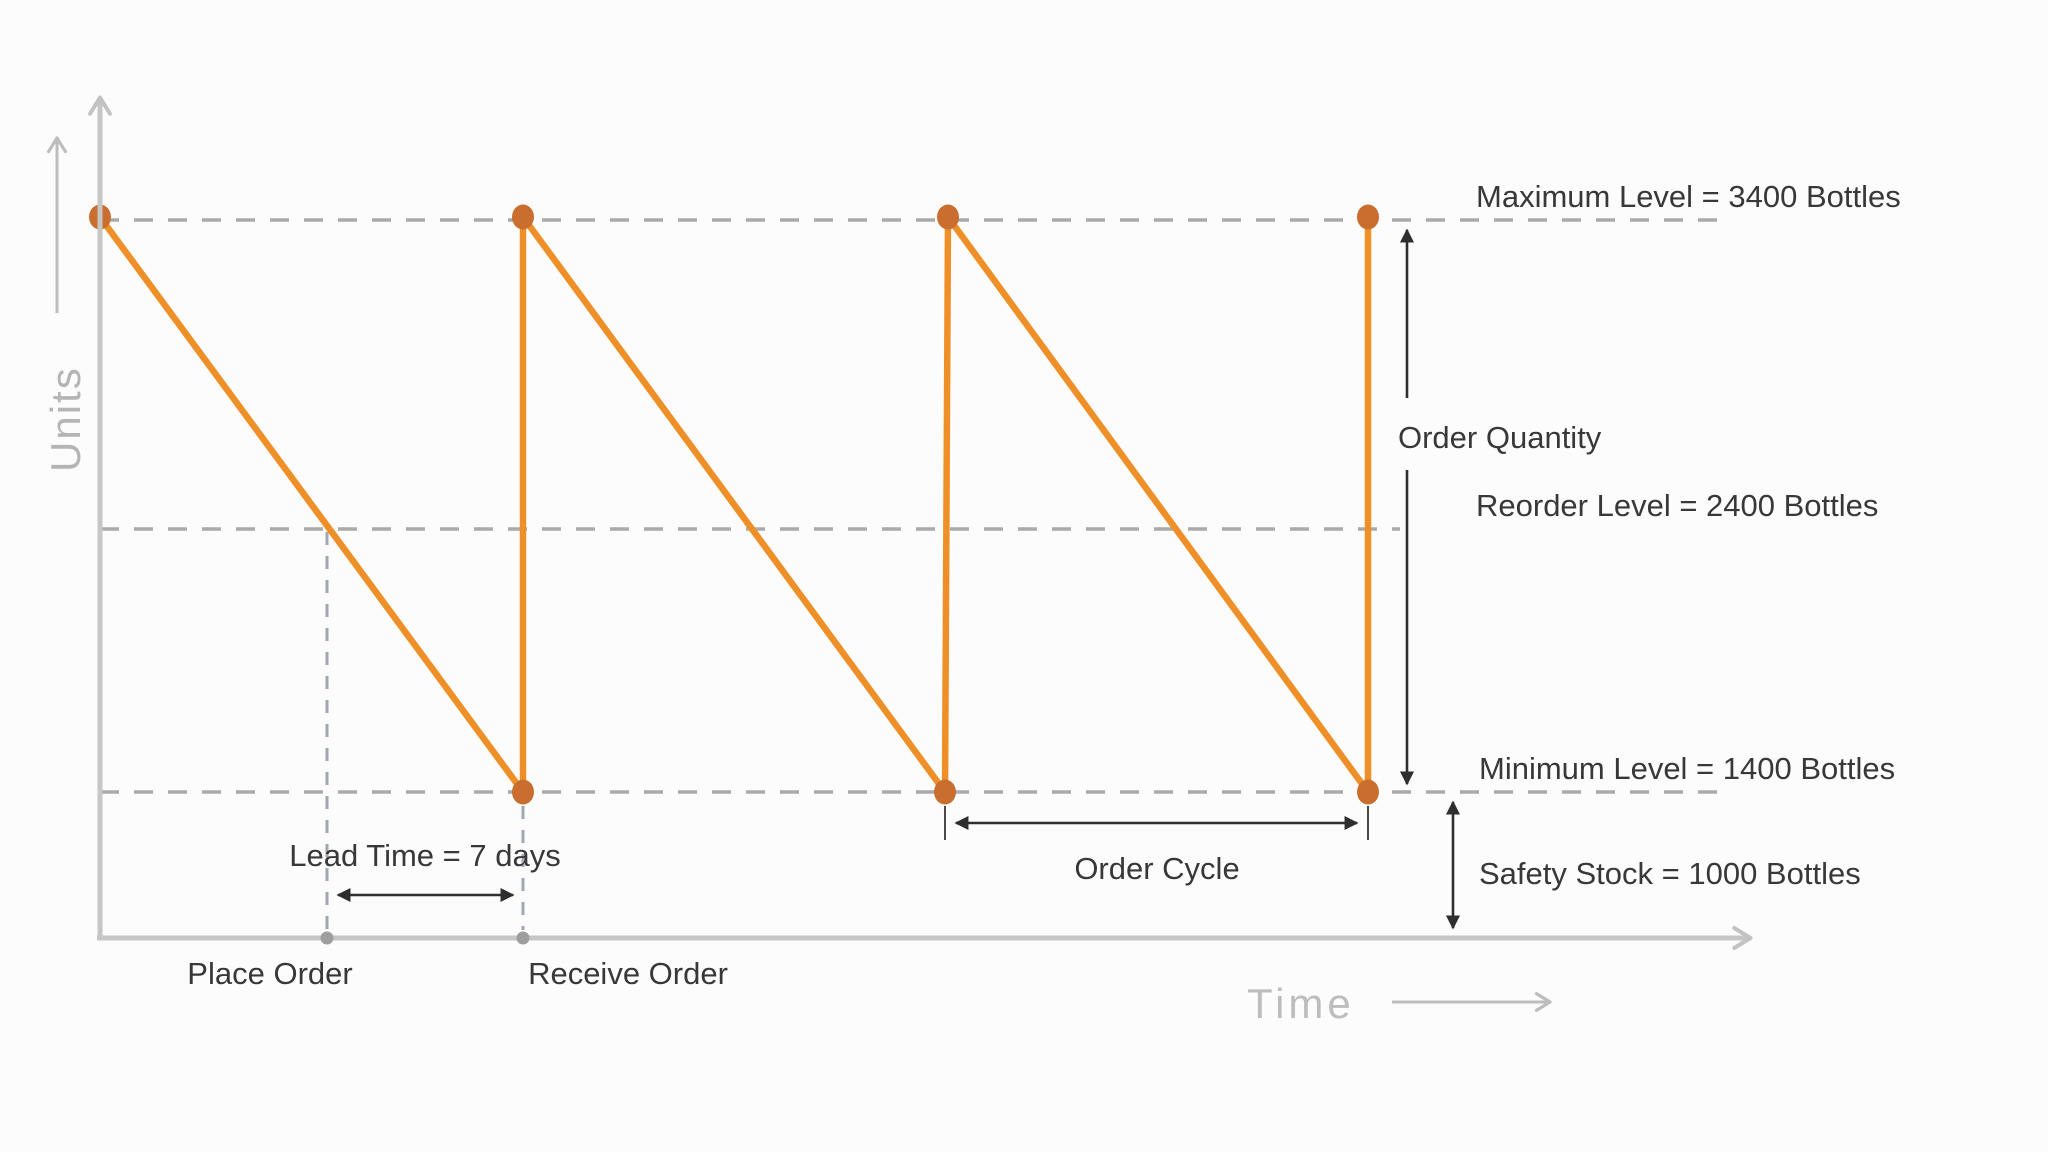  What do you see at coordinates (1677, 505) in the screenshot?
I see `reorder-level-label: Reorder Level = 2400 Bottles` at bounding box center [1677, 505].